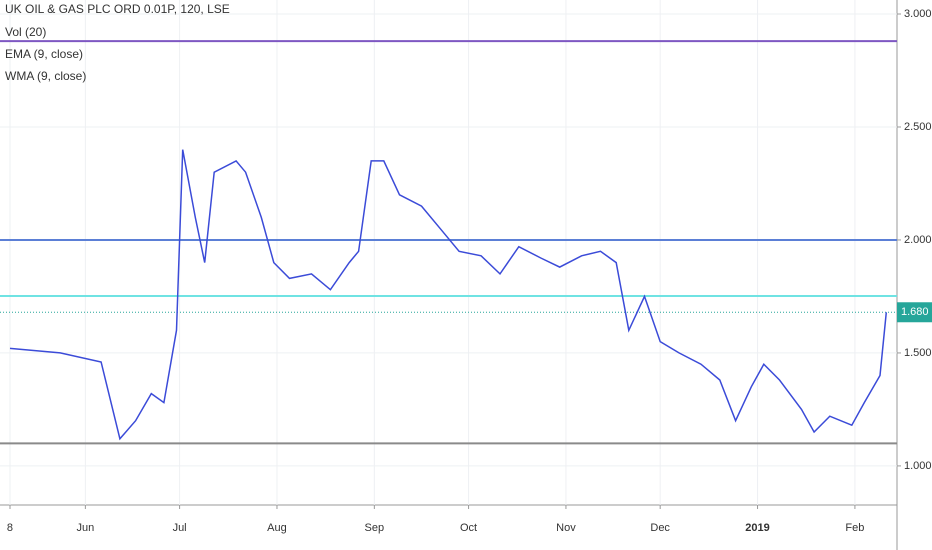 The image size is (932, 550). Describe the element at coordinates (10, 528) in the screenshot. I see `x-tick-label: 8` at that location.